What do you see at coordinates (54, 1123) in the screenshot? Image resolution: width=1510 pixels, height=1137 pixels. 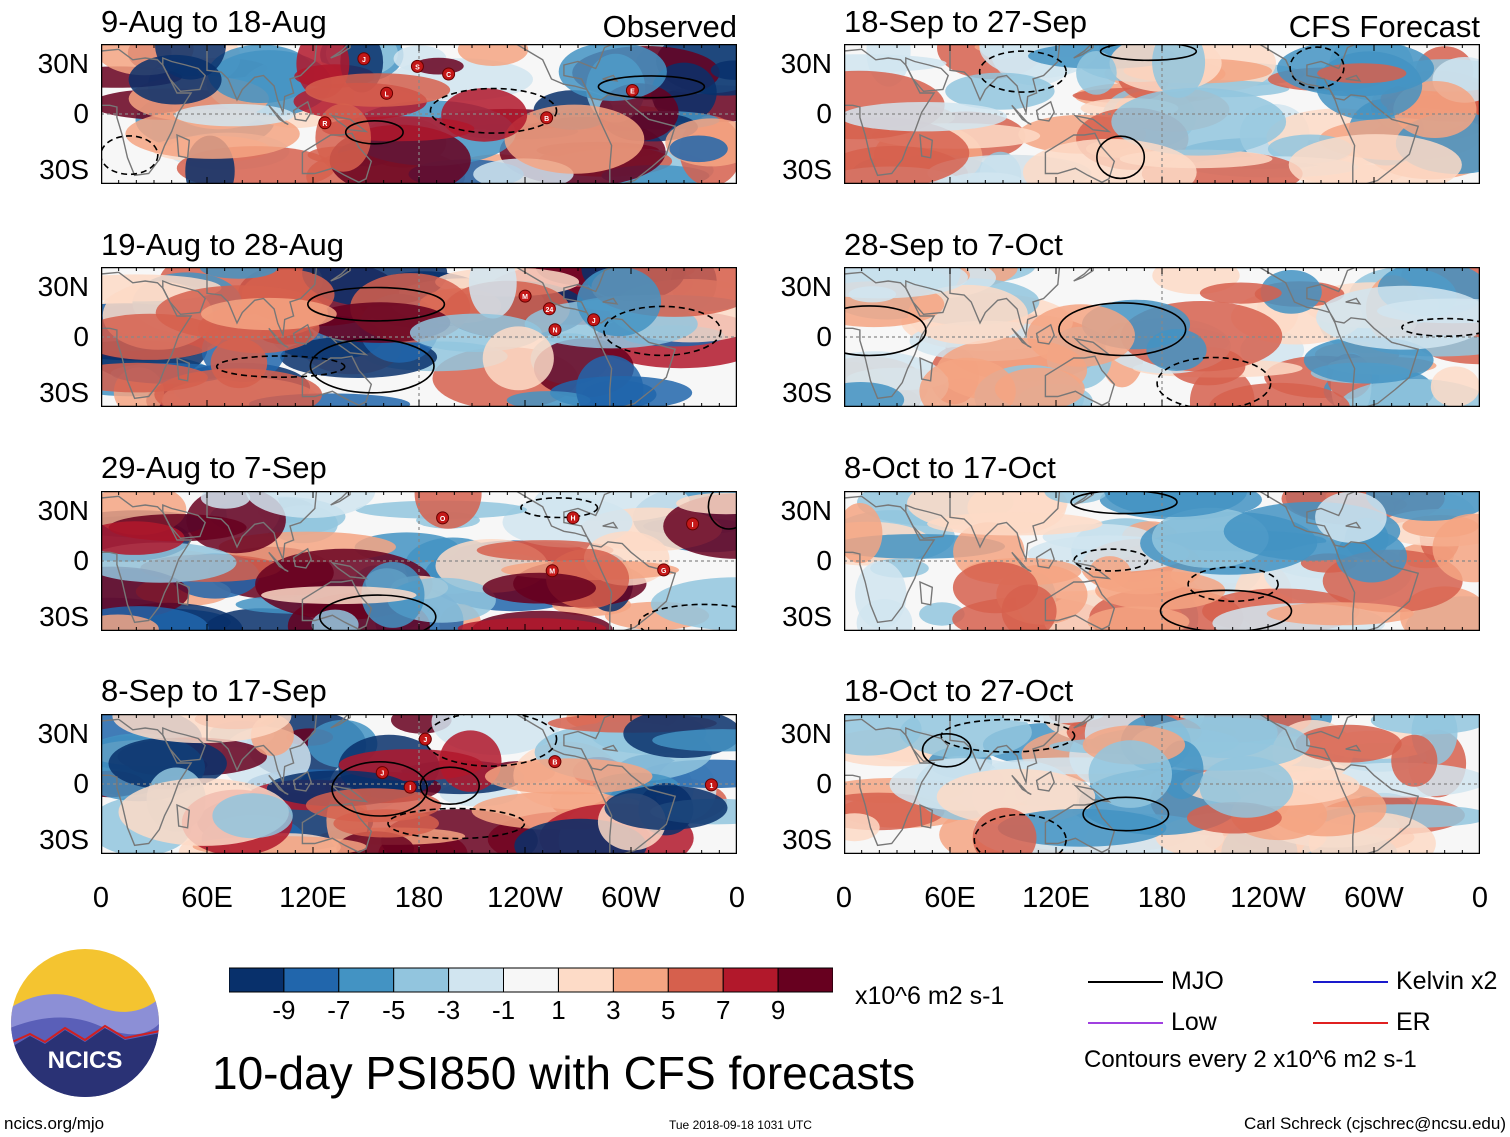 I see `footer-url: ncics.org/mjo` at bounding box center [54, 1123].